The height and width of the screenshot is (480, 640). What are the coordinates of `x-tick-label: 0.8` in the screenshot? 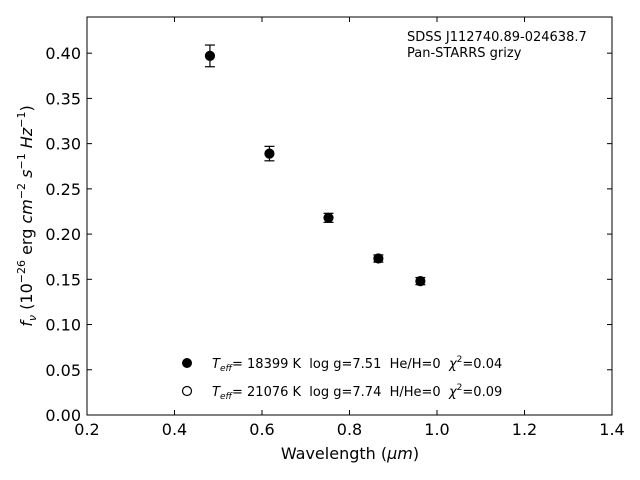 It's located at (349, 429).